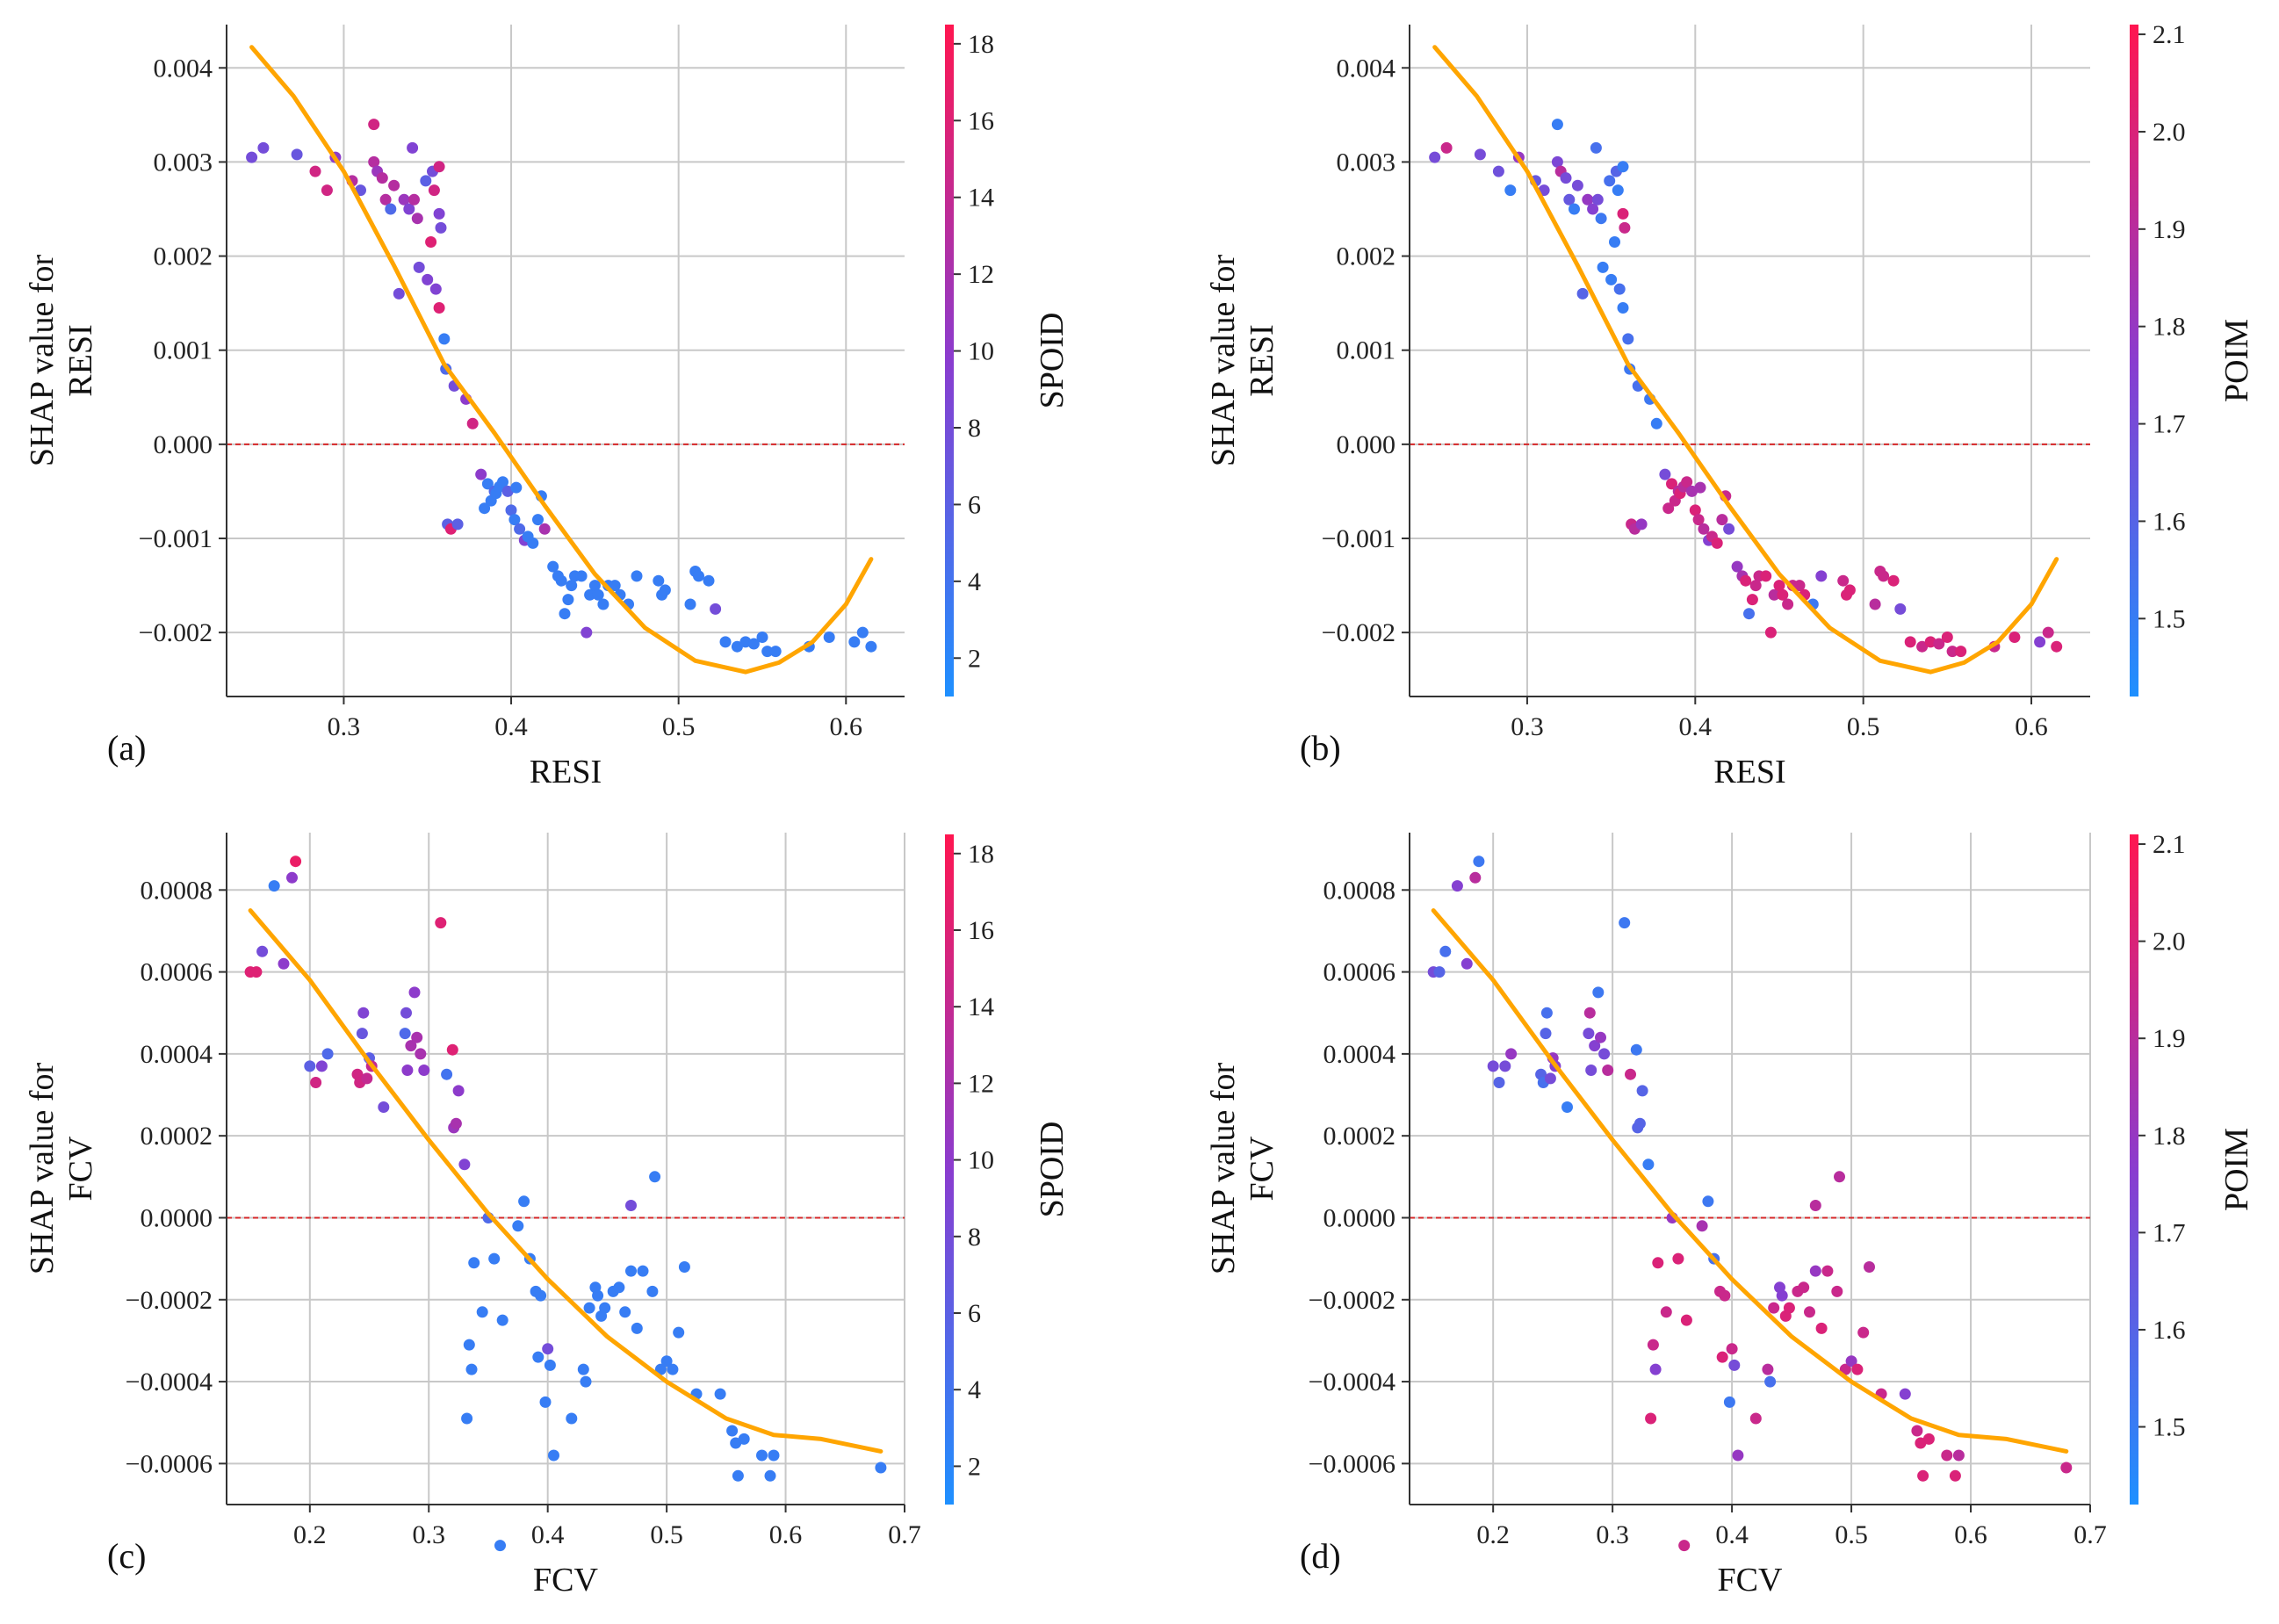  I want to click on colorbar-tick-label: 1.6, so click(2169, 1330).